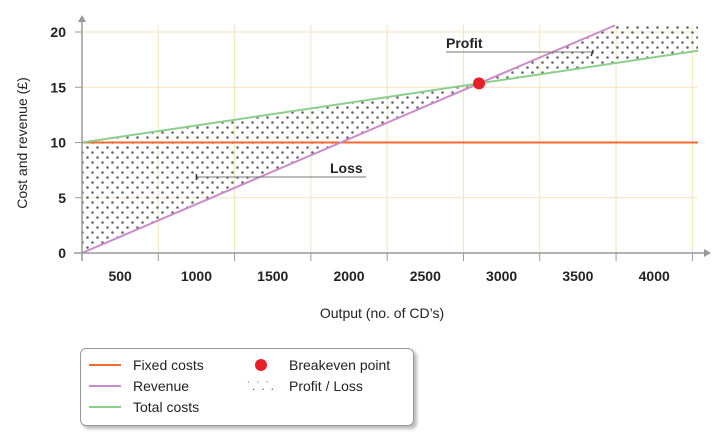 The height and width of the screenshot is (436, 728). What do you see at coordinates (479, 83) in the screenshot?
I see `breakeven-point` at bounding box center [479, 83].